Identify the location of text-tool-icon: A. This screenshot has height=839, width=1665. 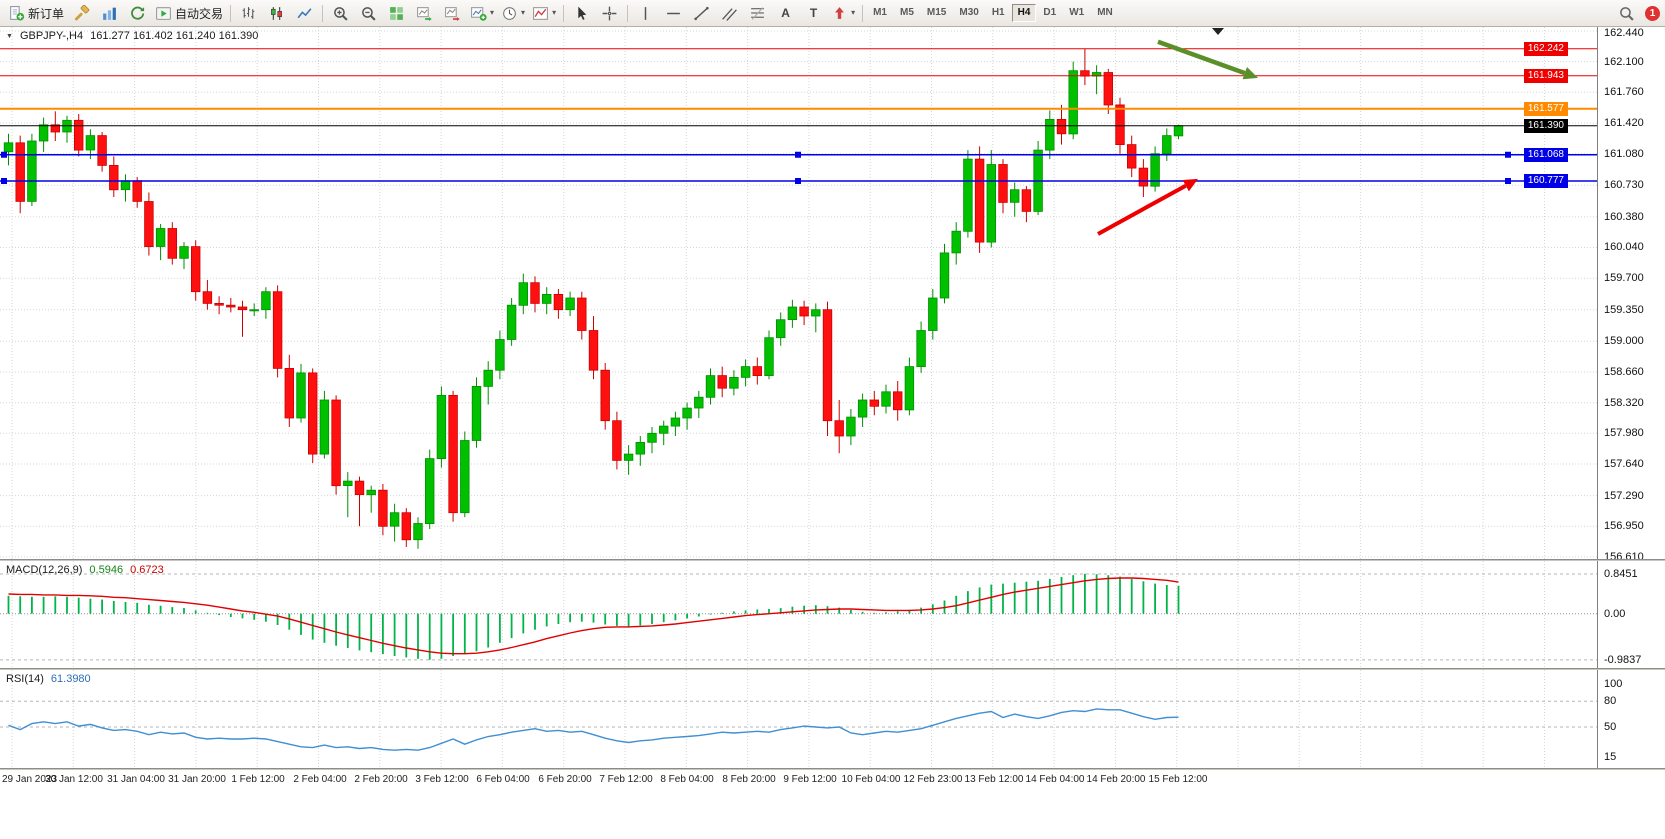
(785, 13).